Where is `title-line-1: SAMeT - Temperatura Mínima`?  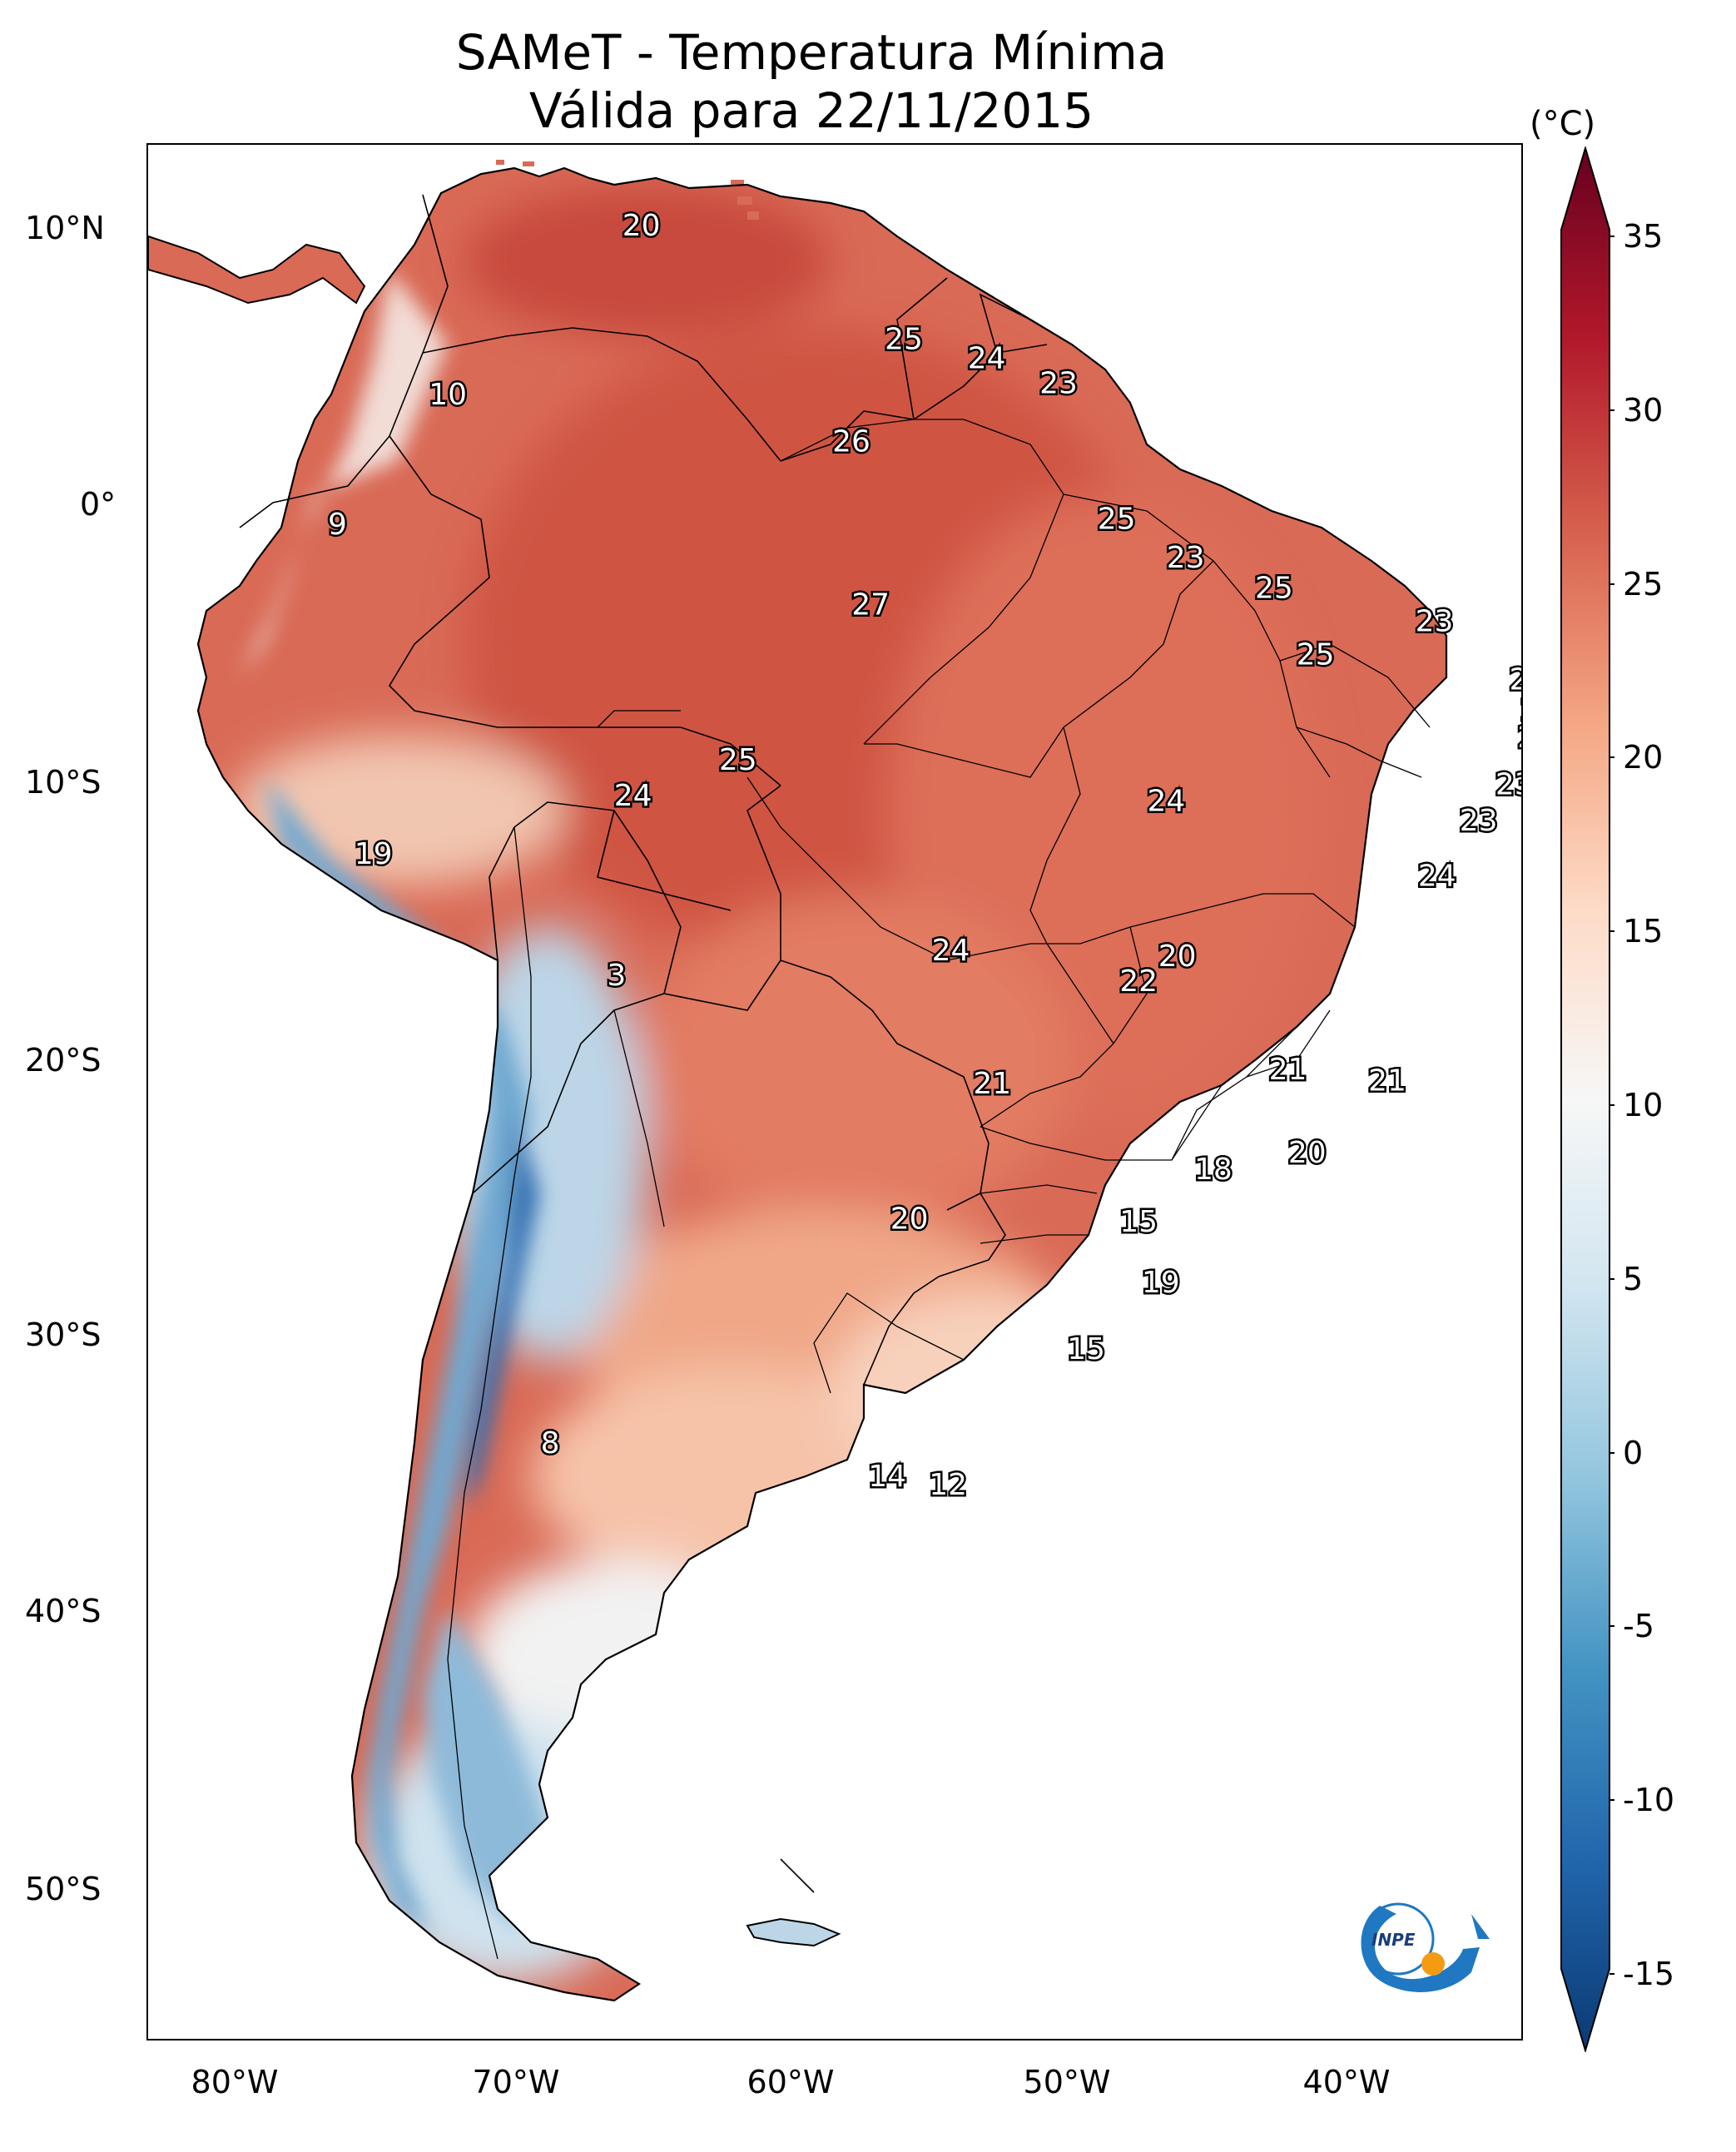 title-line-1: SAMeT - Temperatura Mínima is located at coordinates (811, 52).